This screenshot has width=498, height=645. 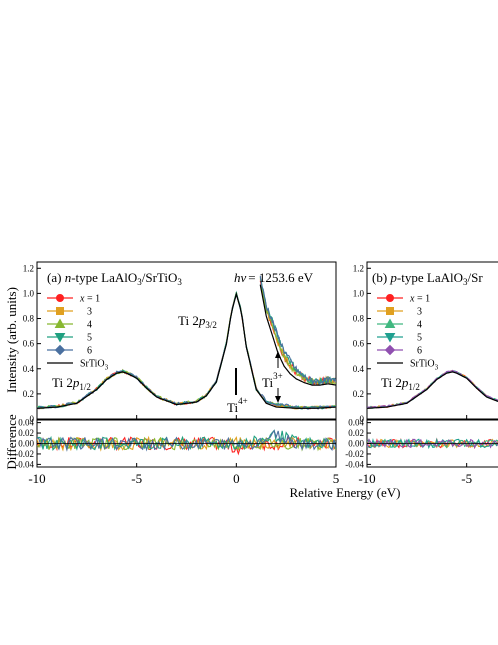 I want to click on ti-2p12-label-b: Ti 2p1/2, so click(x=400, y=383).